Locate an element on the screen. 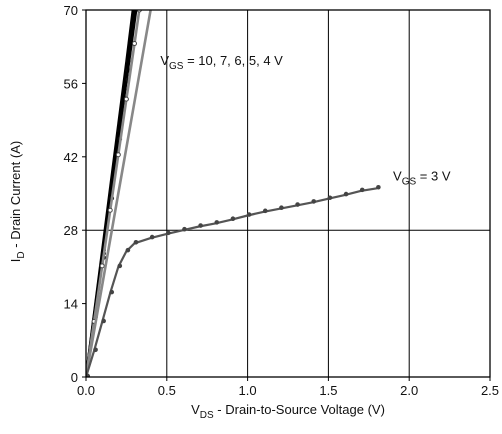 The height and width of the screenshot is (434, 502). x-axis-label: VDS - Drain-to-Source Voltage (V) is located at coordinates (288, 411).